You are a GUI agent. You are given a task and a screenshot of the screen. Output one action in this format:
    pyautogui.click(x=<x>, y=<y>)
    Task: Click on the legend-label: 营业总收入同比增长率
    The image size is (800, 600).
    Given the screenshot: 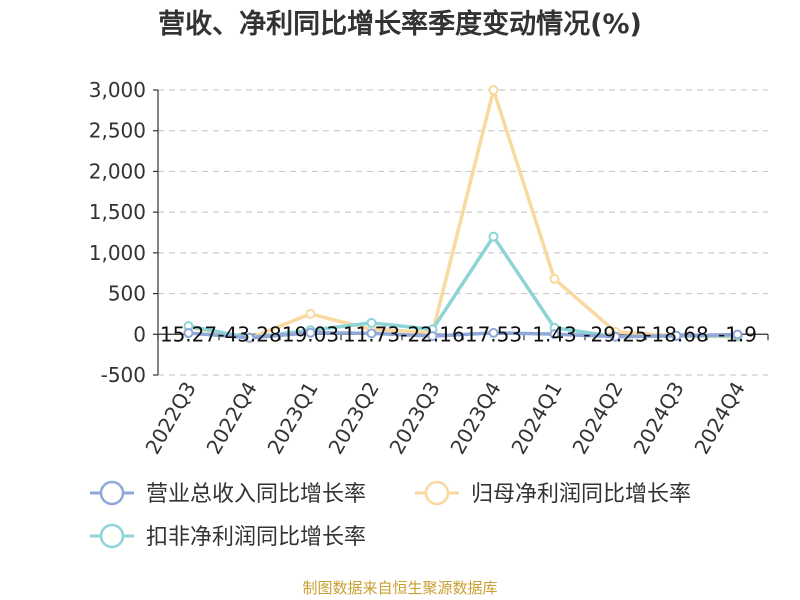 What is the action you would take?
    pyautogui.click(x=256, y=494)
    